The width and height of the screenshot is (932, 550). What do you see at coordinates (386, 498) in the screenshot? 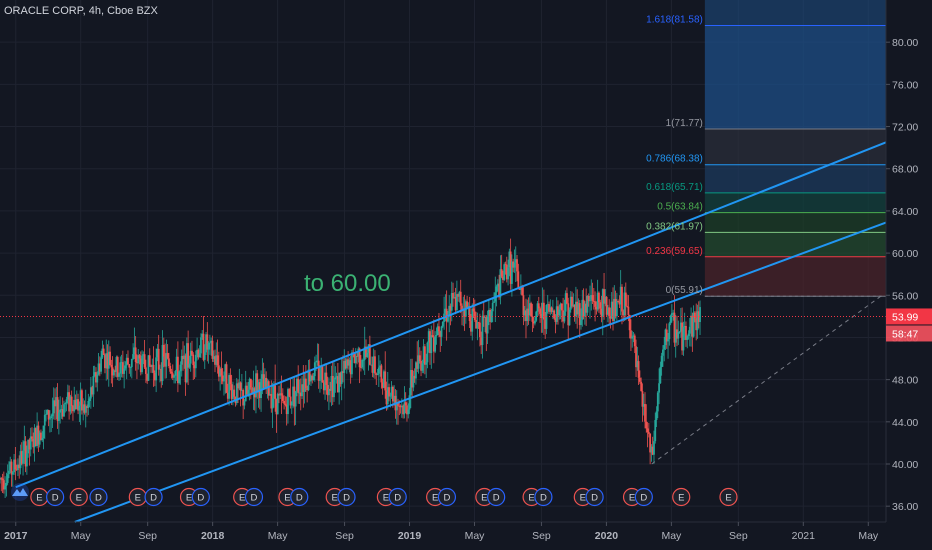
I see `event-letter: E` at bounding box center [386, 498].